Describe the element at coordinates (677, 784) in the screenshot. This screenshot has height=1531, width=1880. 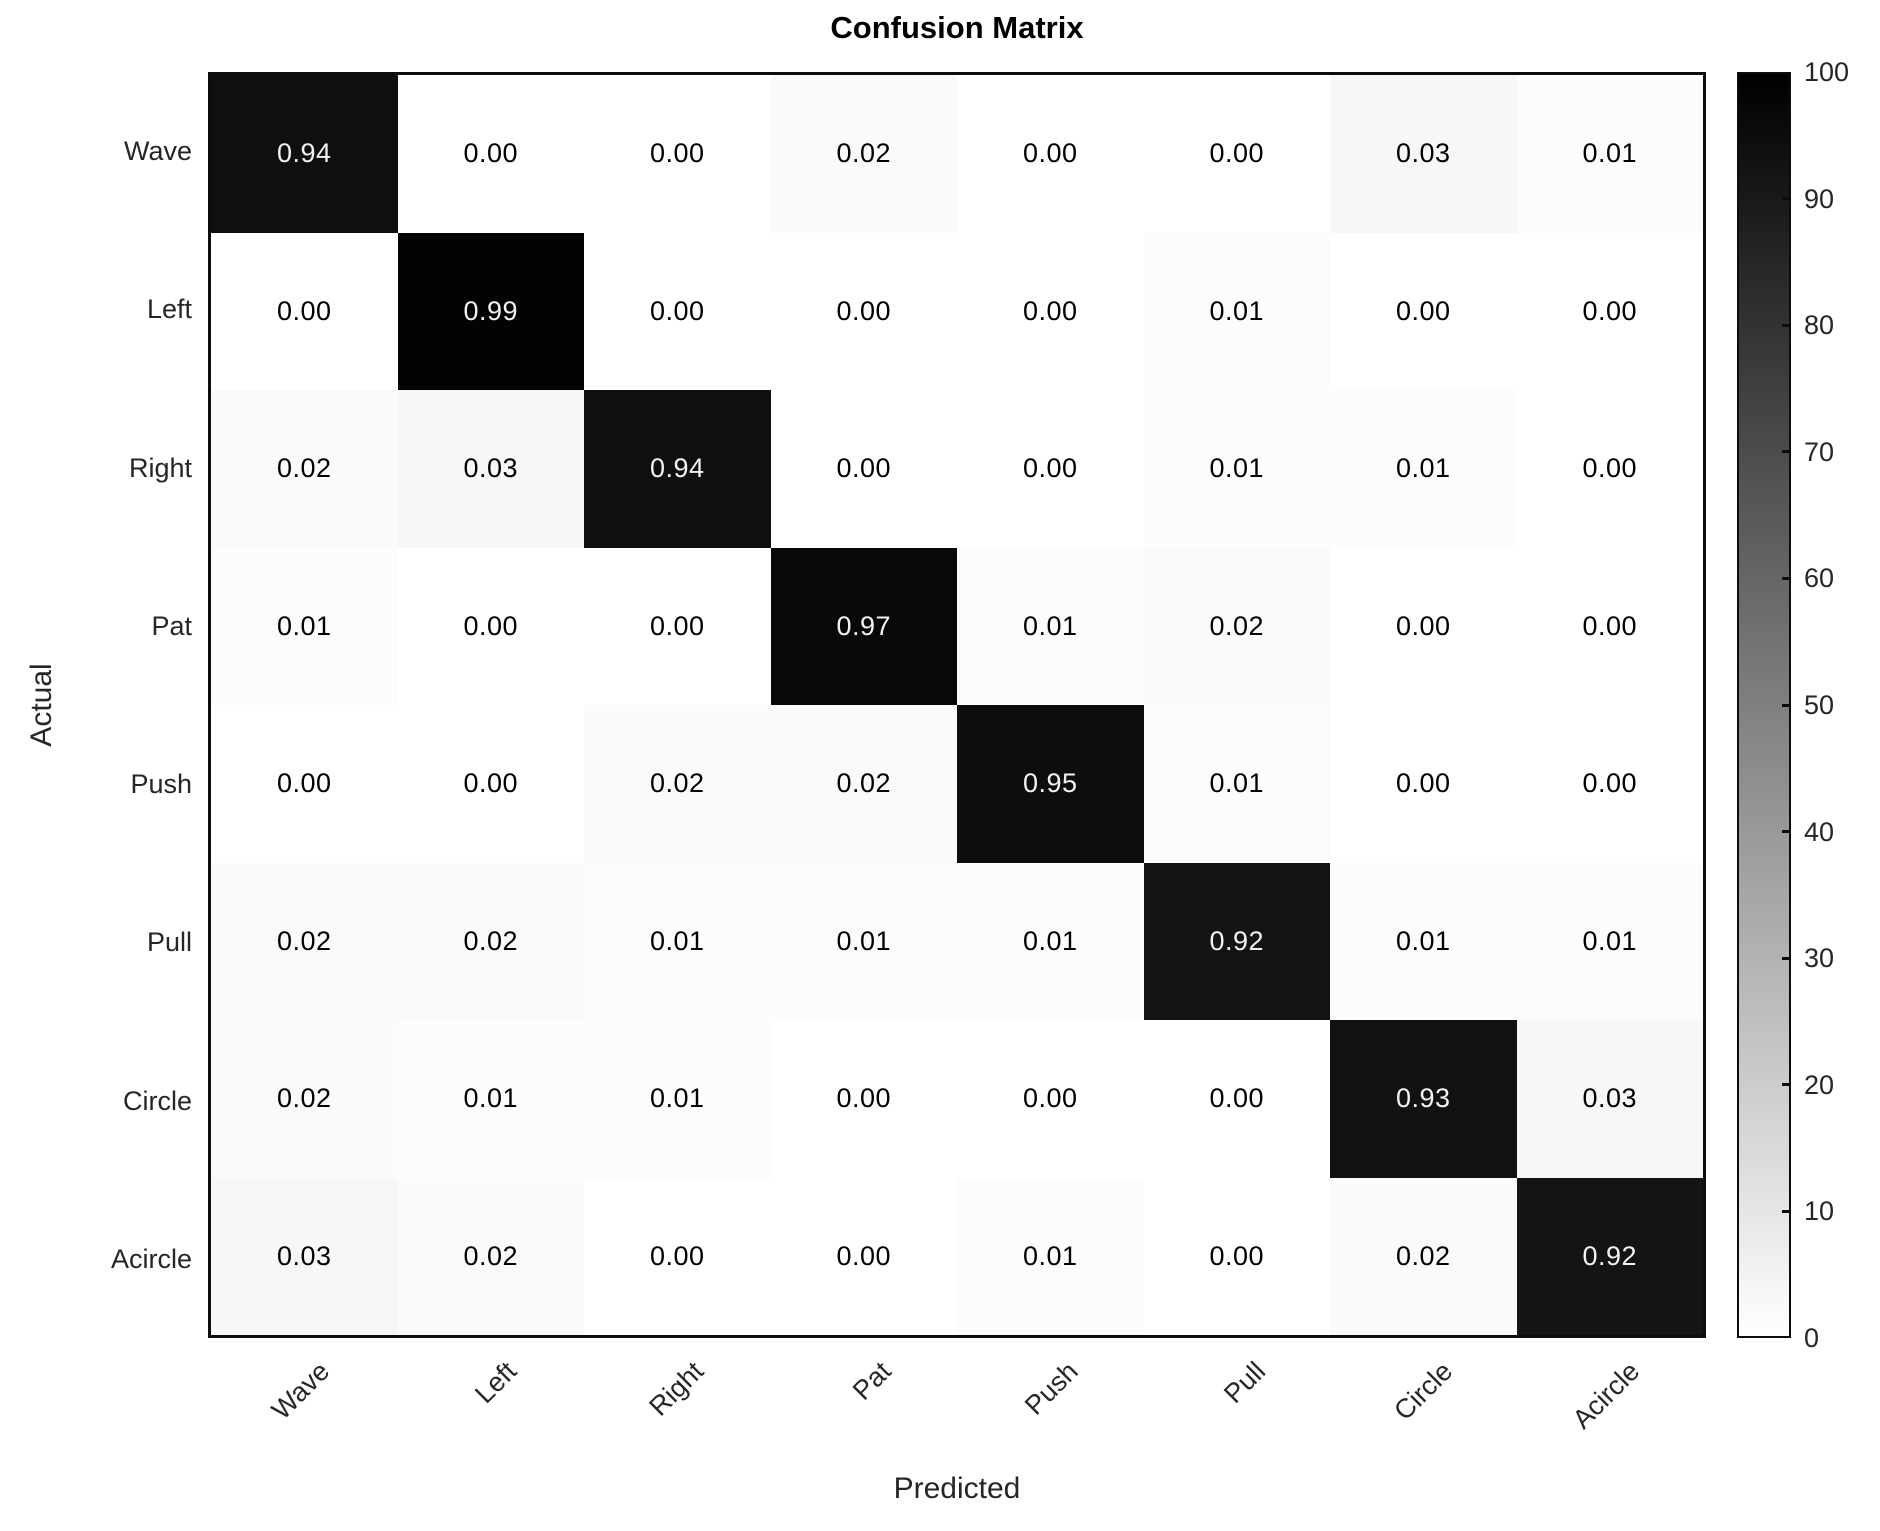
I see `matrix-cell-Push-Right: 0.02` at that location.